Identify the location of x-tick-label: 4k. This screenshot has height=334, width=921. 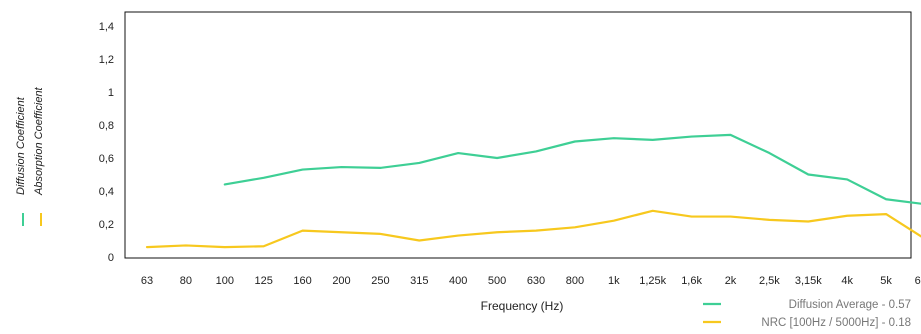
(847, 281).